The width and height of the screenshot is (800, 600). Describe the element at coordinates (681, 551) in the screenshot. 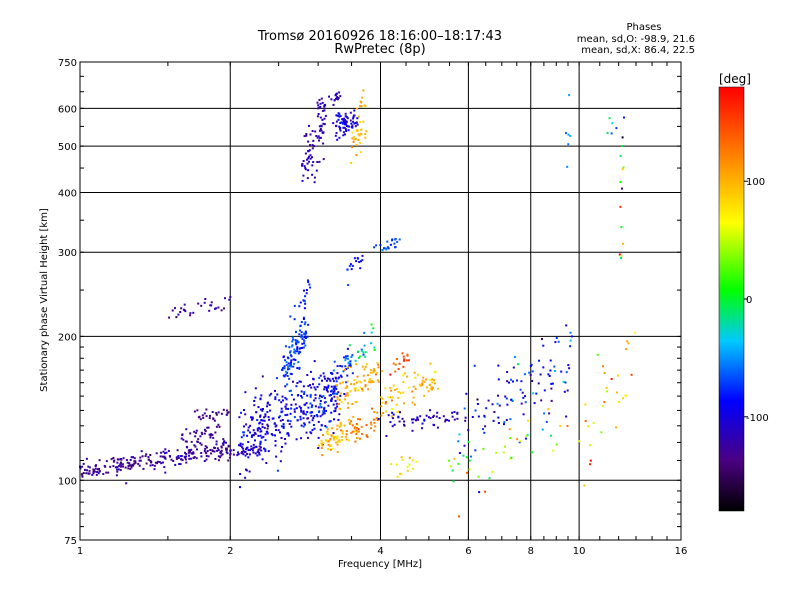

I see `x-tick-label: 16` at that location.